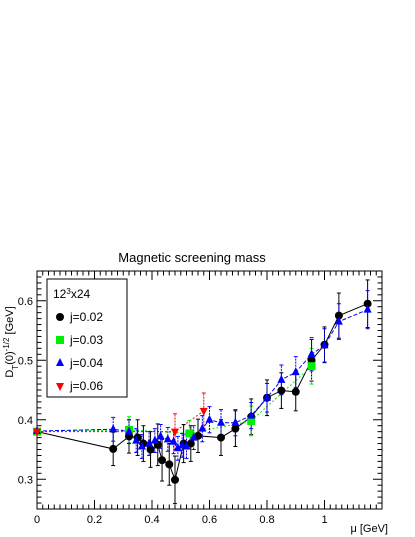  What do you see at coordinates (324, 520) in the screenshot?
I see `x-tick-label: 1` at bounding box center [324, 520].